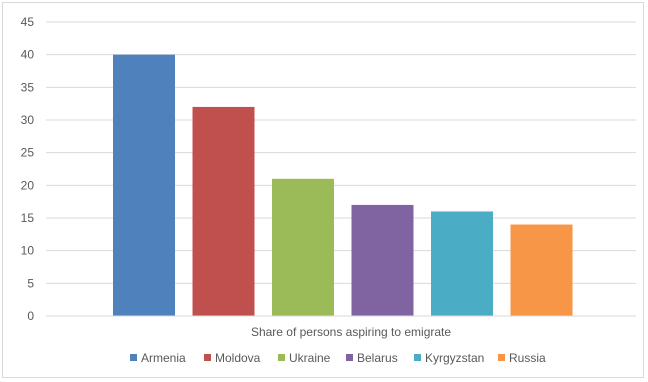 The height and width of the screenshot is (382, 648). What do you see at coordinates (28, 153) in the screenshot?
I see `y-tick-label: 25` at bounding box center [28, 153].